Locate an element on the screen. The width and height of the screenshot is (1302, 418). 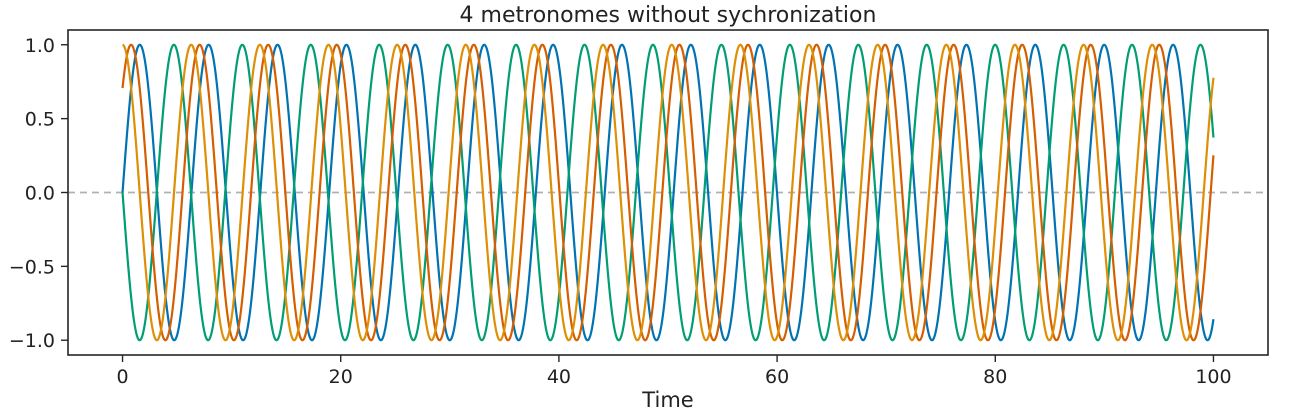
x-tick-label: 20 is located at coordinates (341, 377).